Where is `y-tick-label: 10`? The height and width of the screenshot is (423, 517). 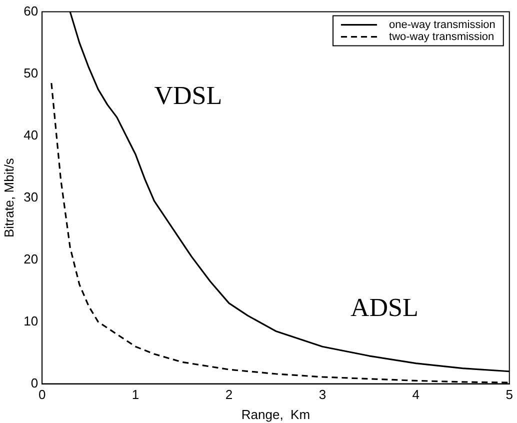
y-tick-label: 10 is located at coordinates (31, 320).